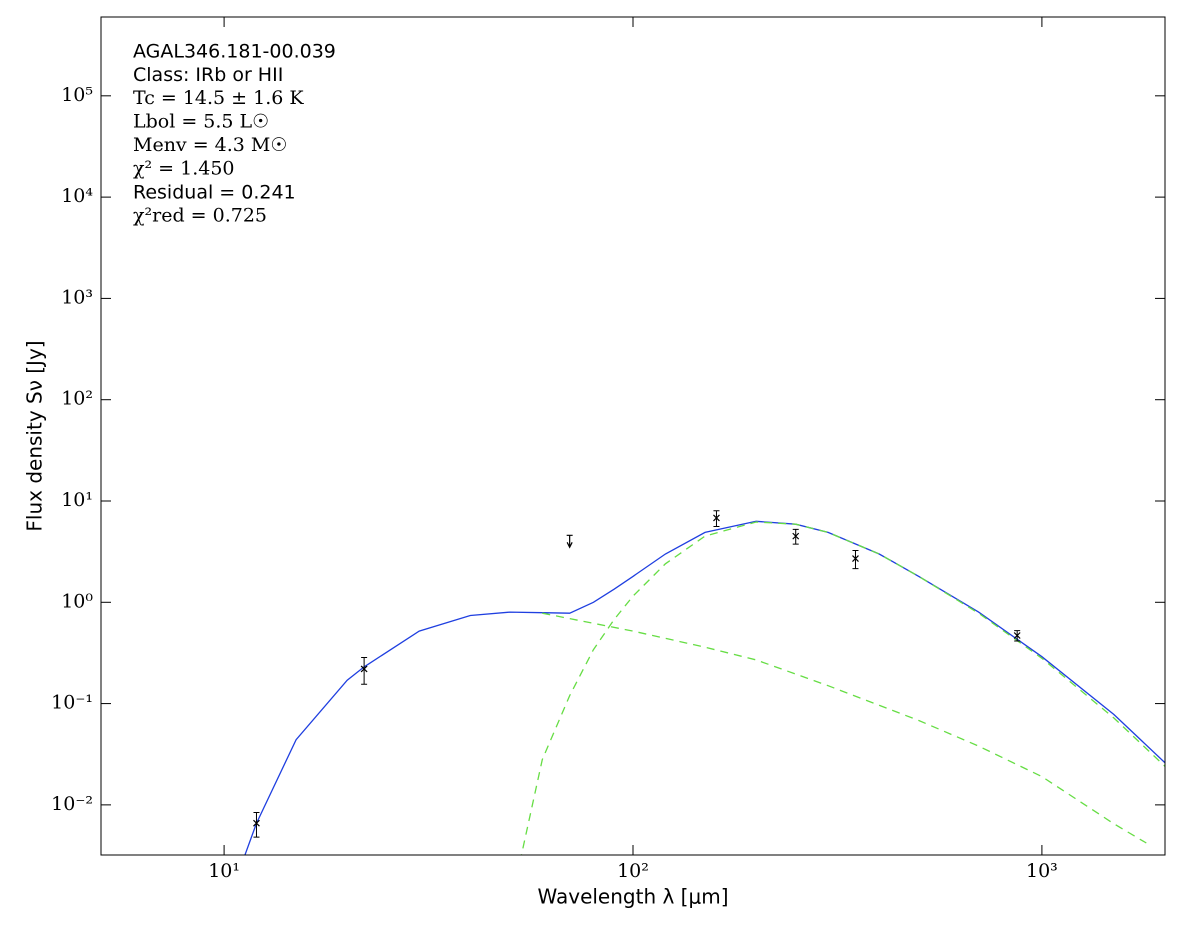 The image size is (1200, 933). I want to click on y-tick-label: 10¹, so click(77, 500).